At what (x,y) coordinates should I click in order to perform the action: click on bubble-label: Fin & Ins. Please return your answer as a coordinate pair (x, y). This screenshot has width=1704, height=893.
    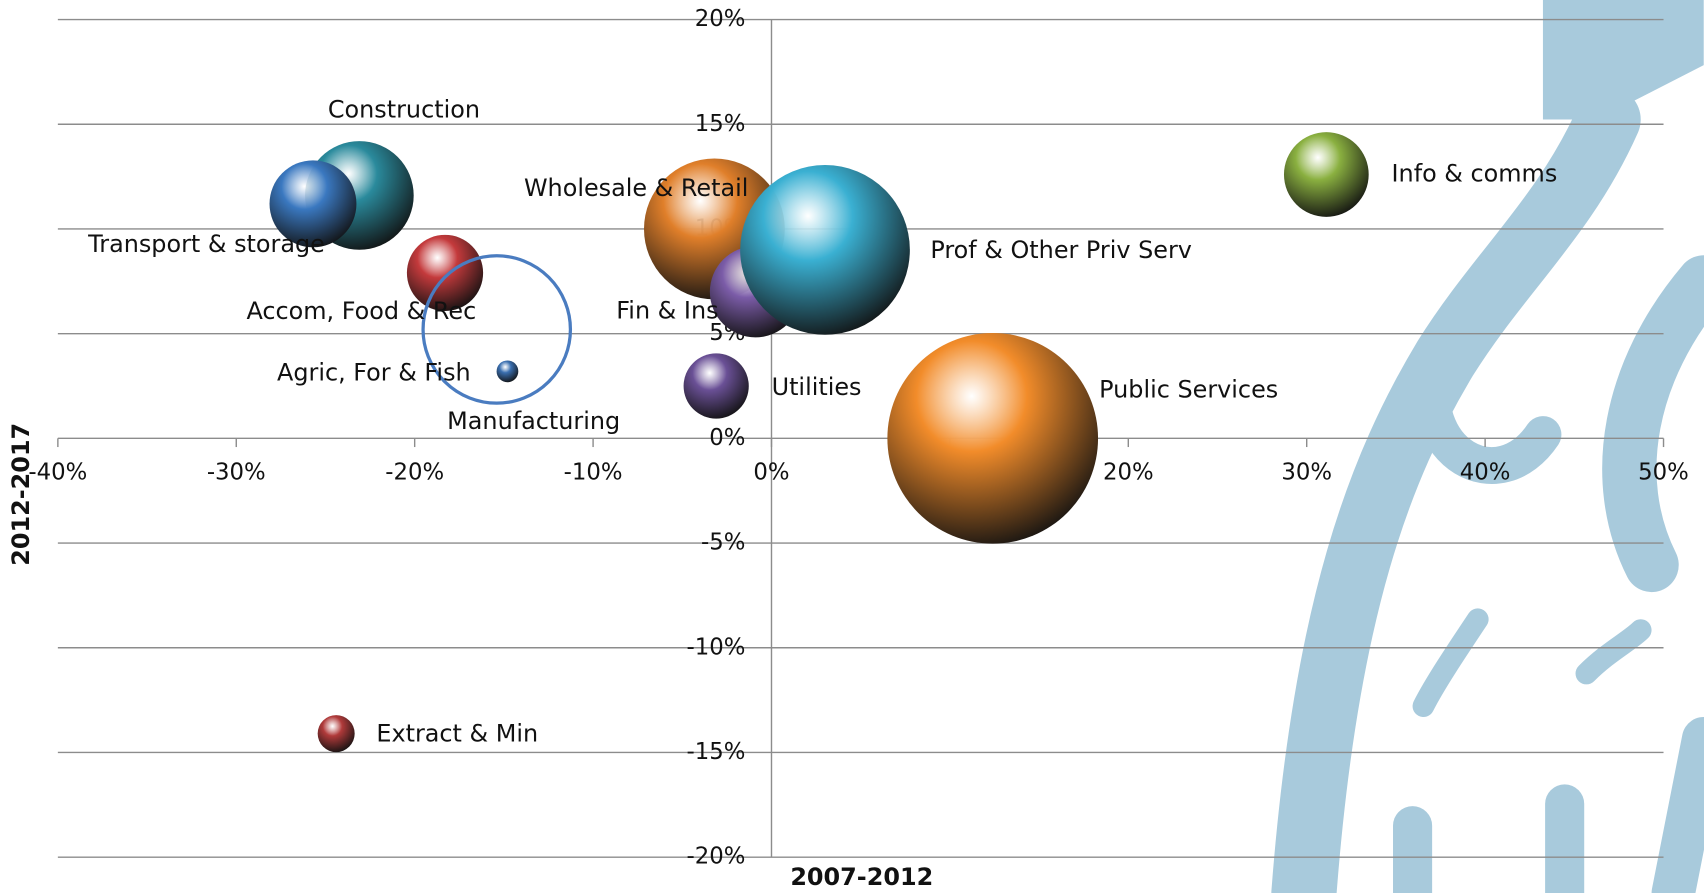
    Looking at the image, I should click on (667, 310).